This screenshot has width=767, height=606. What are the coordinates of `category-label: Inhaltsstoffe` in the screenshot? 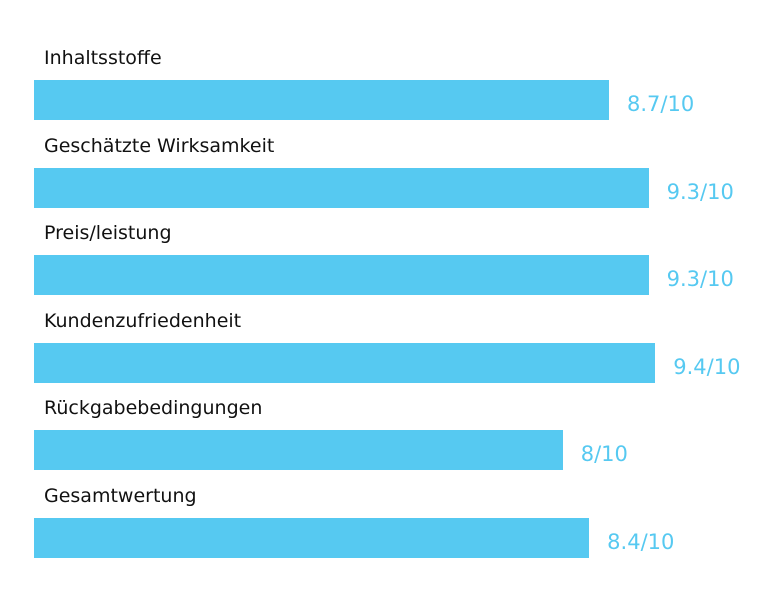 It's located at (103, 58).